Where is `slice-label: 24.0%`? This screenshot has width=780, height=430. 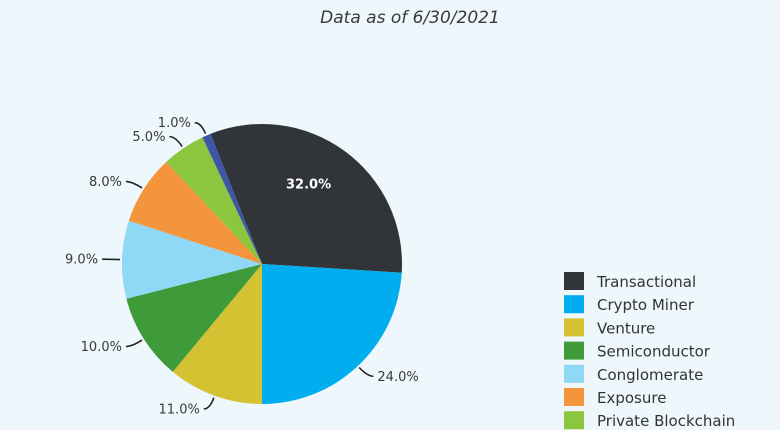
slice-label: 24.0% is located at coordinates (397, 377).